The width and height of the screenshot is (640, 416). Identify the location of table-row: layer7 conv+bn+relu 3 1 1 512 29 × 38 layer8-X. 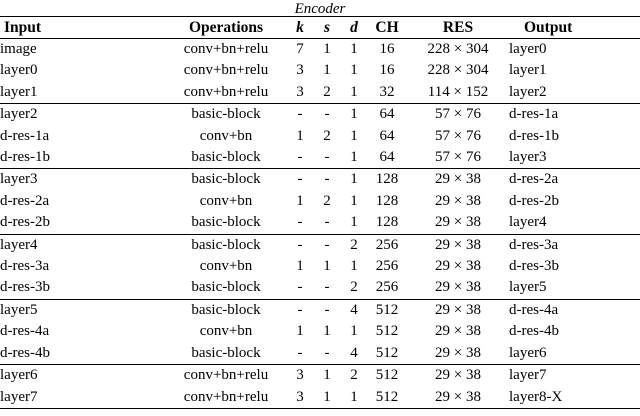
(320, 398).